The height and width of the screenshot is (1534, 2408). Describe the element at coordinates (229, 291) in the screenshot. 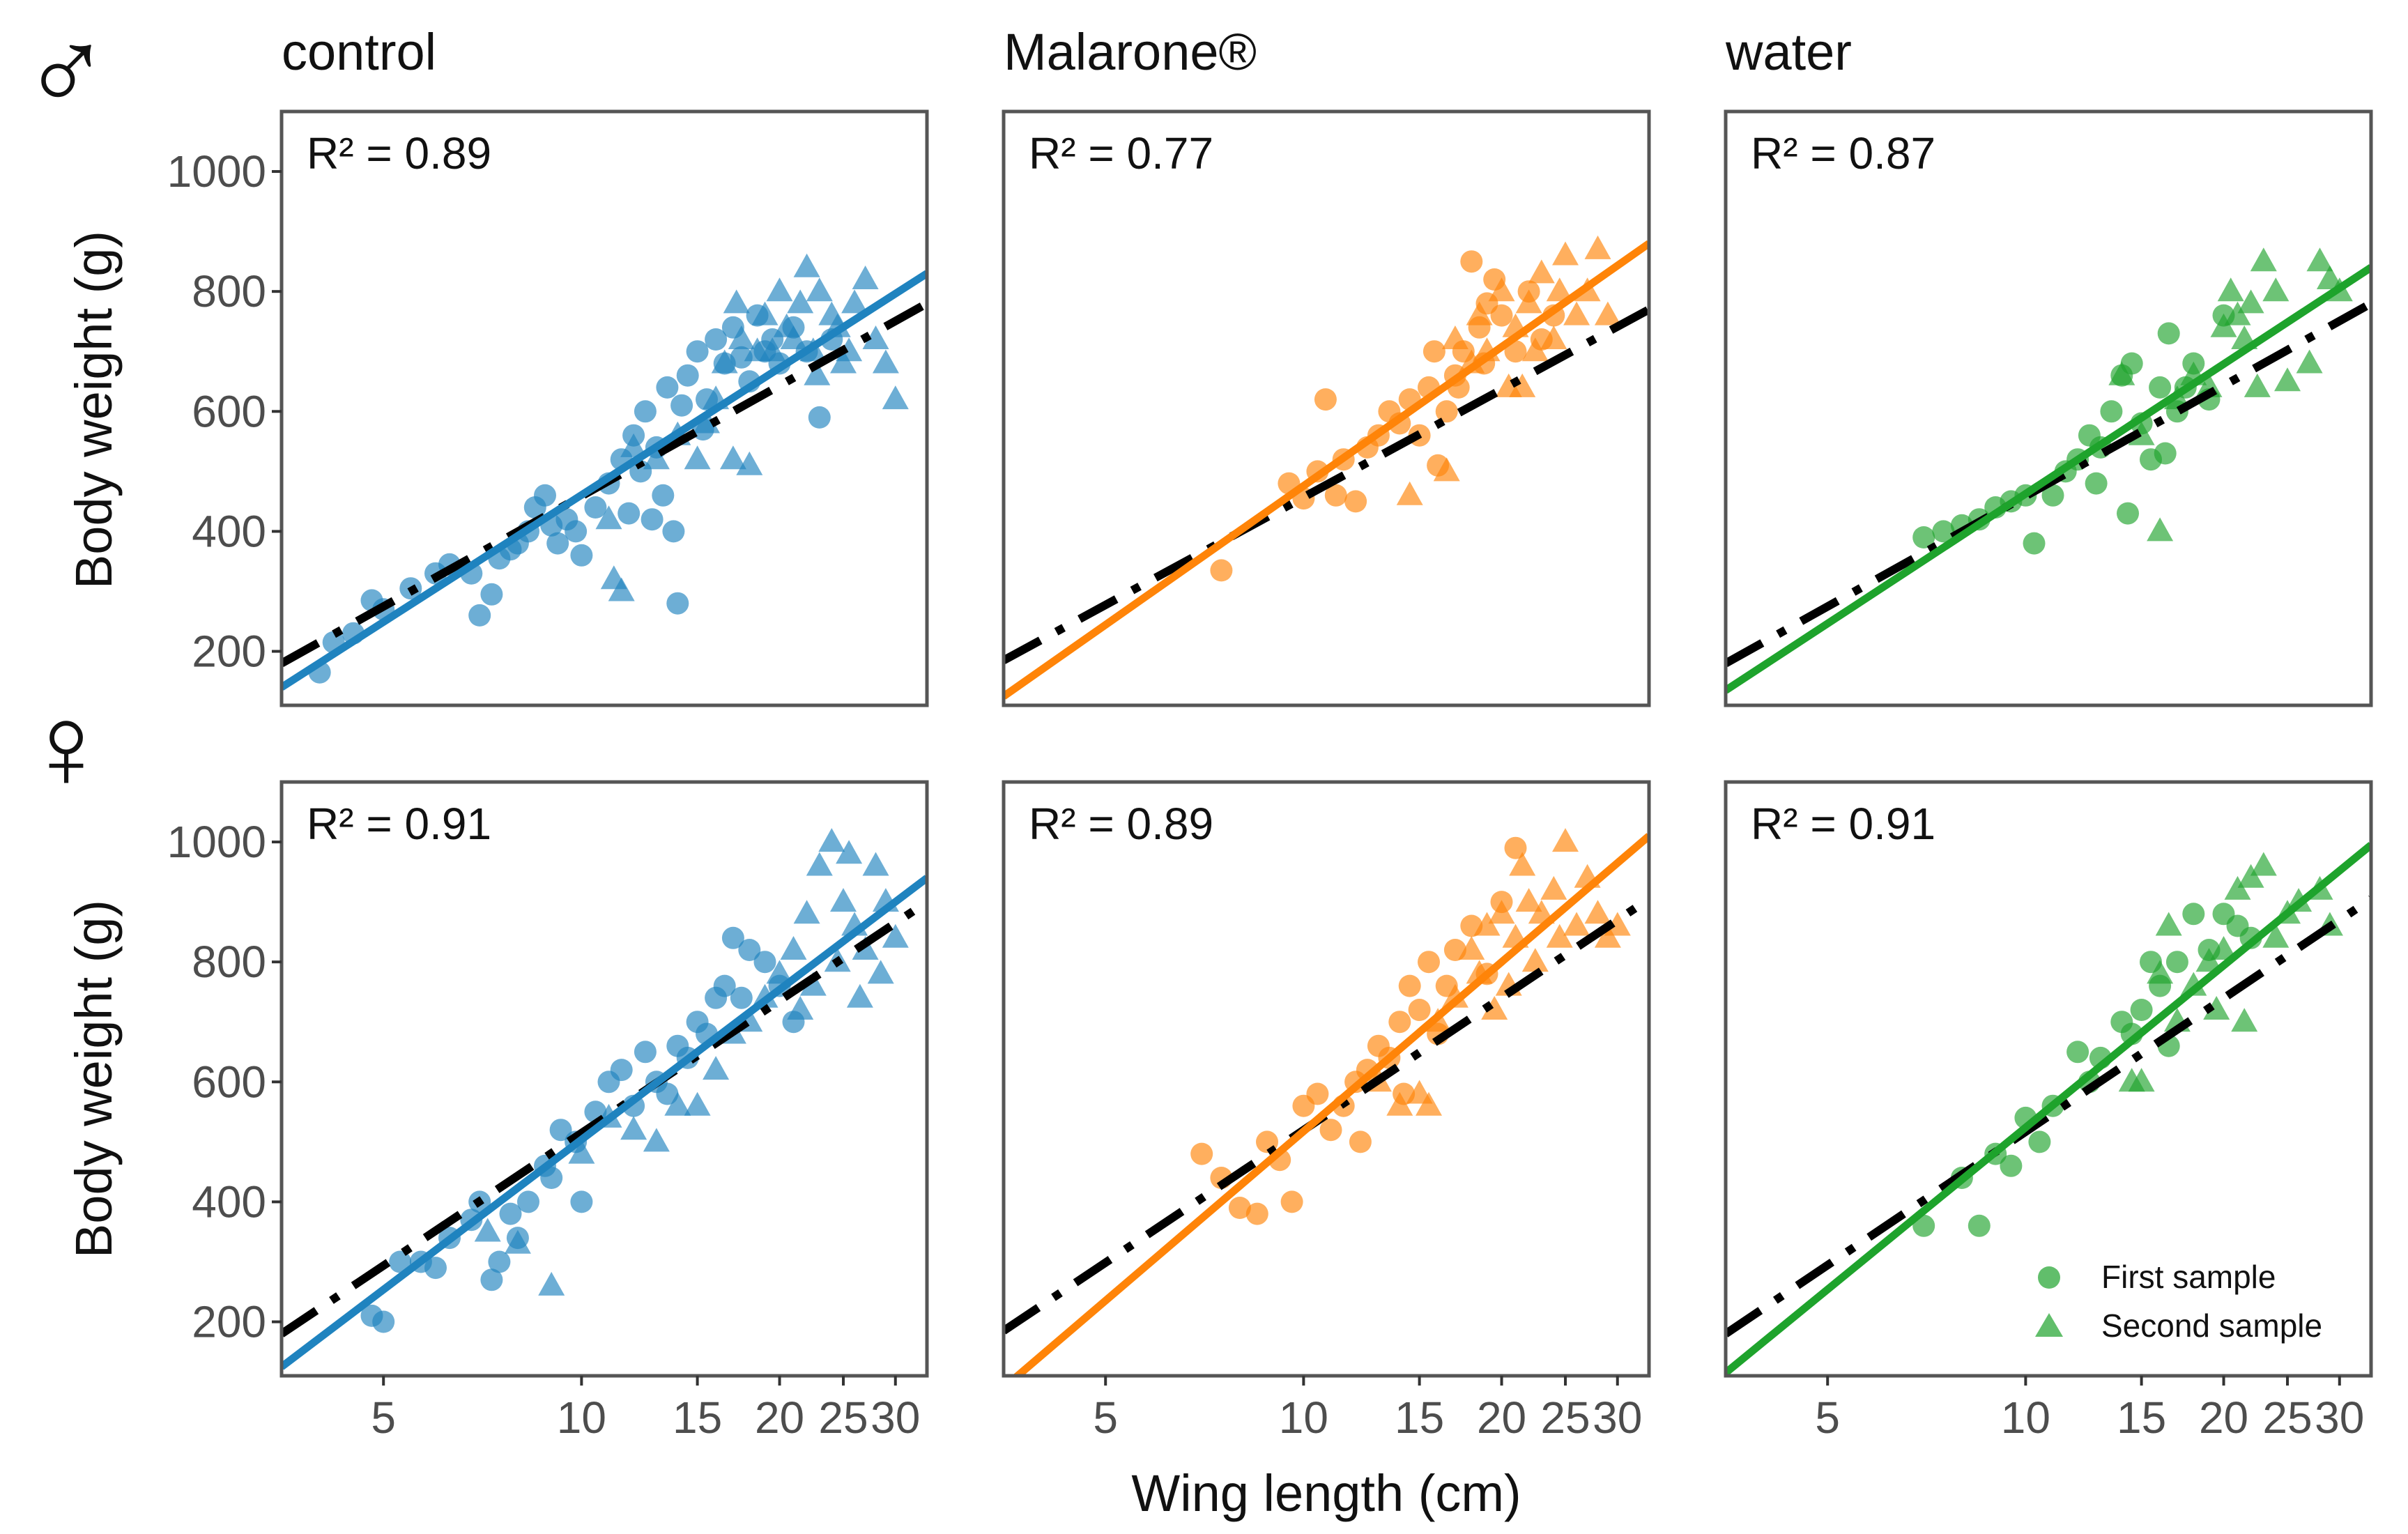

I see `panel-male-control-y-tick-label: 800` at that location.